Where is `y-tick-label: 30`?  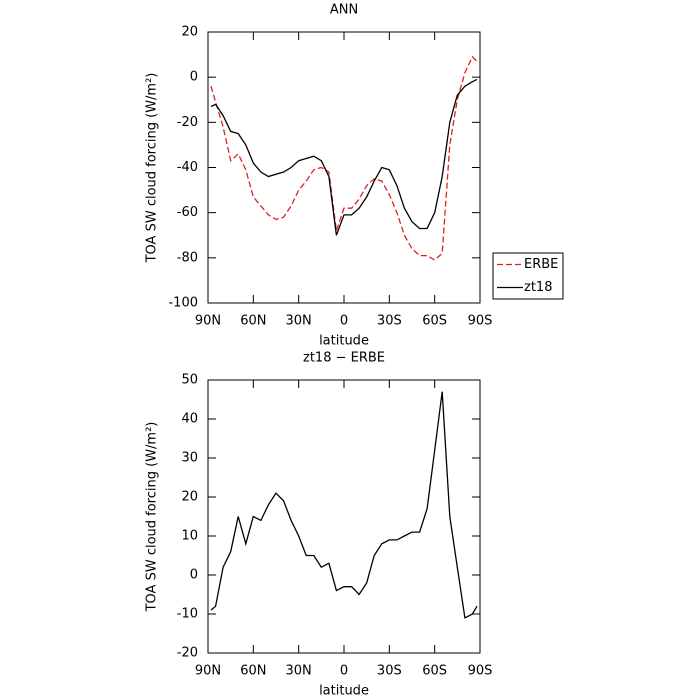
y-tick-label: 30 is located at coordinates (189, 458).